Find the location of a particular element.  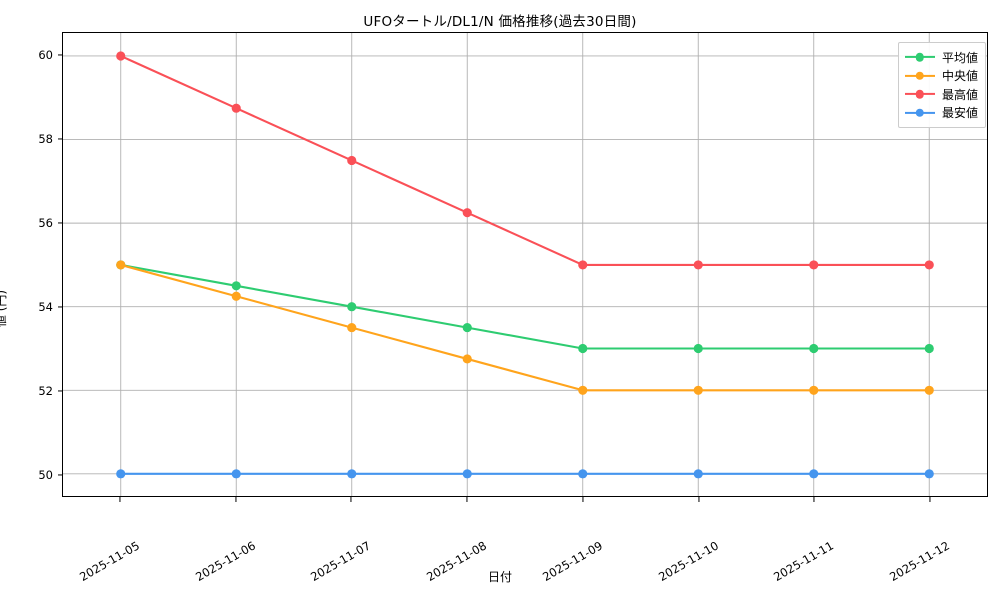

x-axis-label: 日付 is located at coordinates (499, 577).